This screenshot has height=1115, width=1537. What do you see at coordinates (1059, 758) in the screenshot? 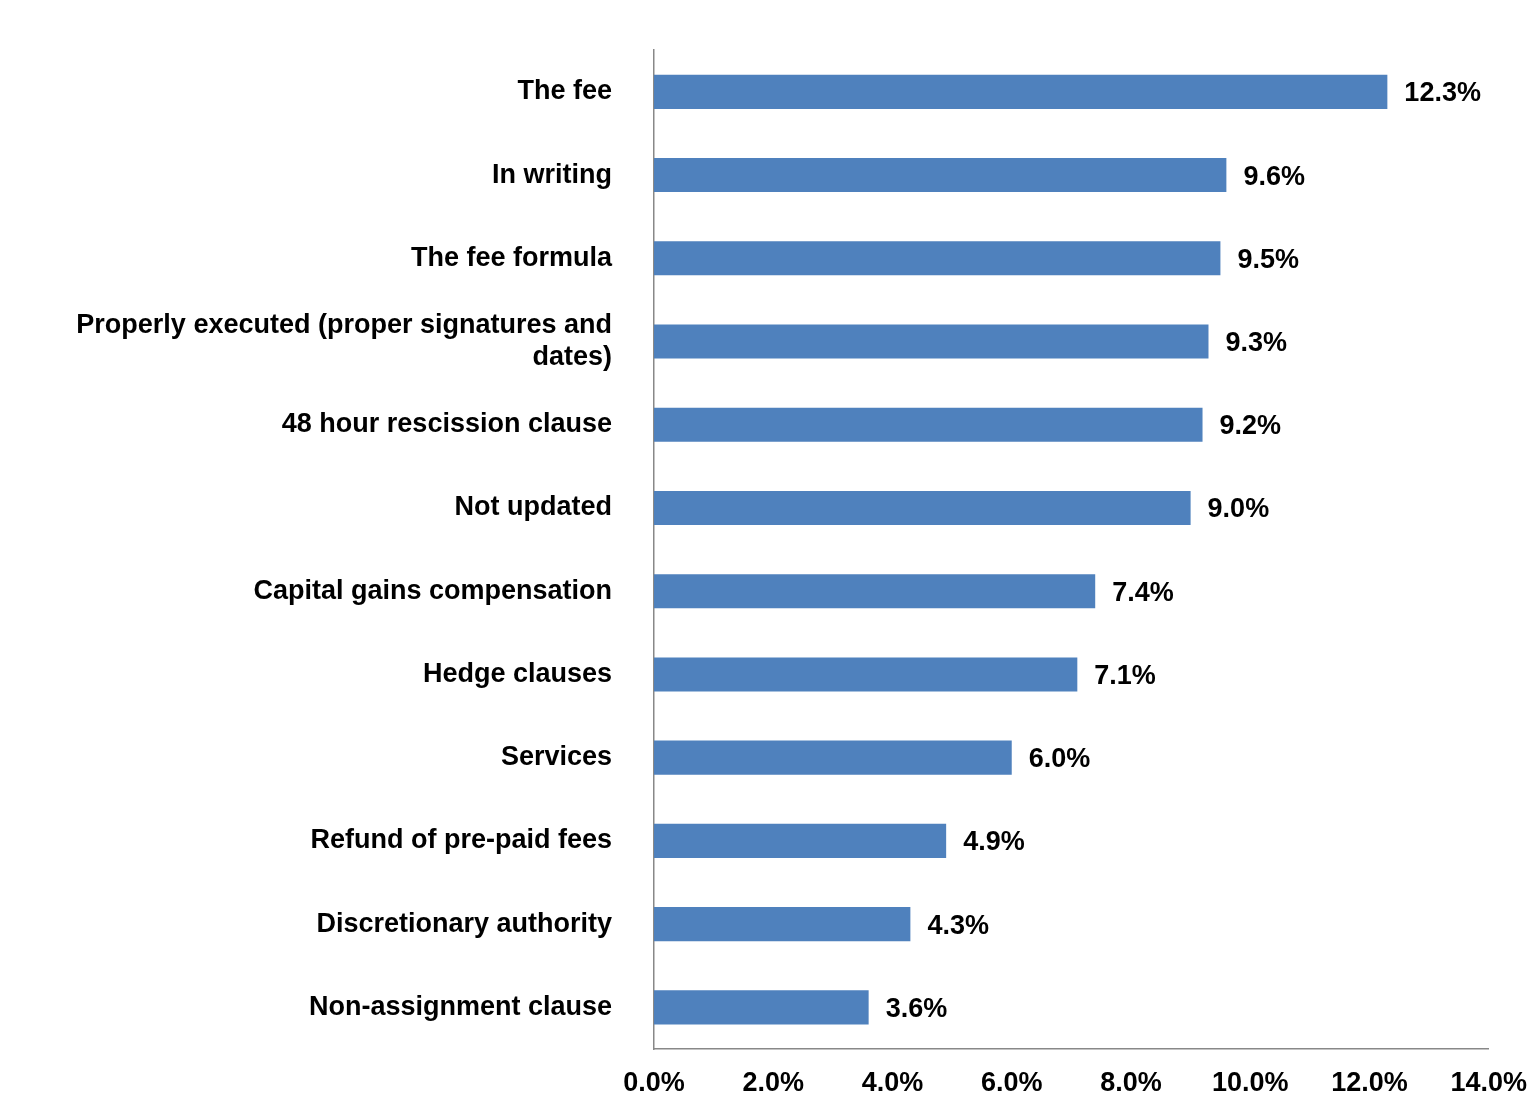
I see `data-label: 6.0%` at bounding box center [1059, 758].